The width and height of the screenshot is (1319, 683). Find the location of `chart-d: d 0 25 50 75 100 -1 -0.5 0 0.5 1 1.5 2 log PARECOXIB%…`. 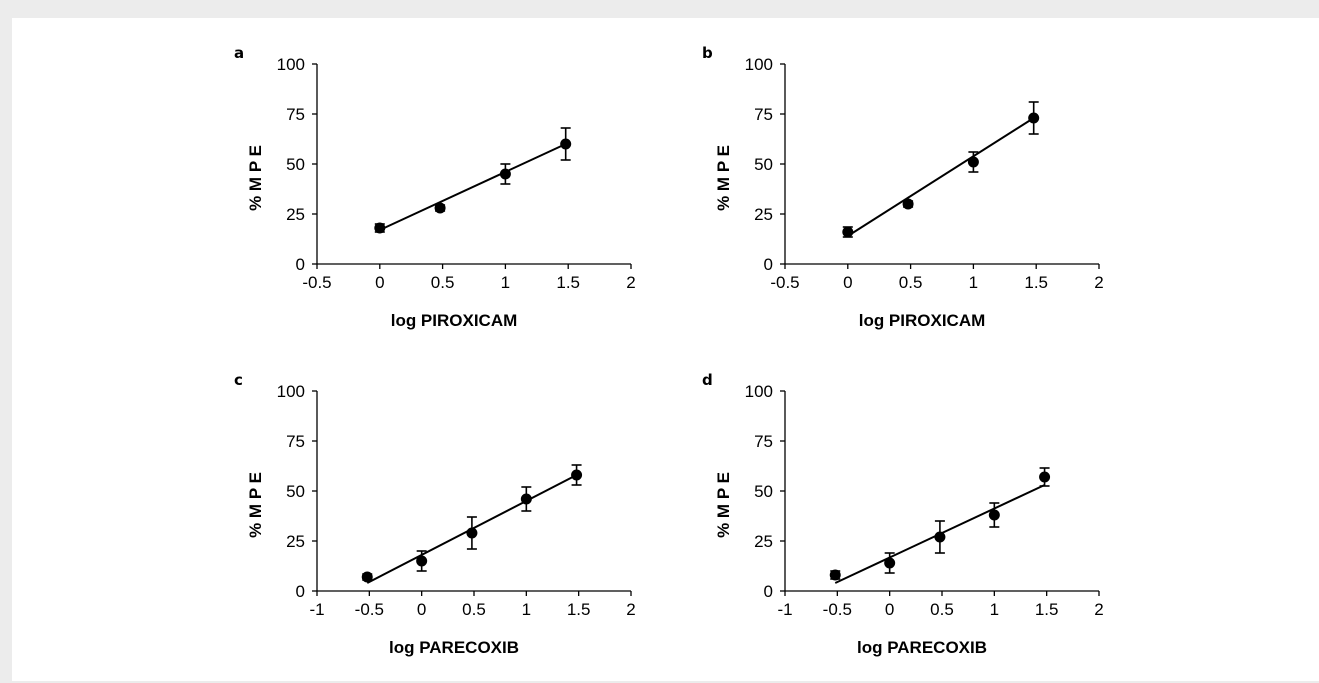

chart-d: d 0 25 50 75 100 -1 -0.5 0 0.5 1 1.5 2 log PARECOXIB%… is located at coordinates (903, 514).